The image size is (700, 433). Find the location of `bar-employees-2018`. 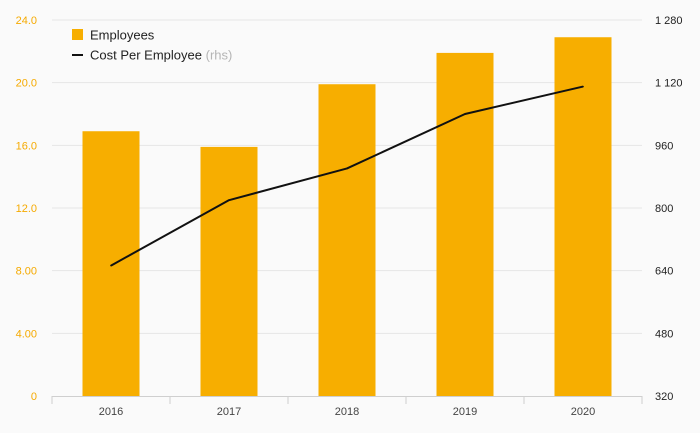

bar-employees-2018 is located at coordinates (347, 240).